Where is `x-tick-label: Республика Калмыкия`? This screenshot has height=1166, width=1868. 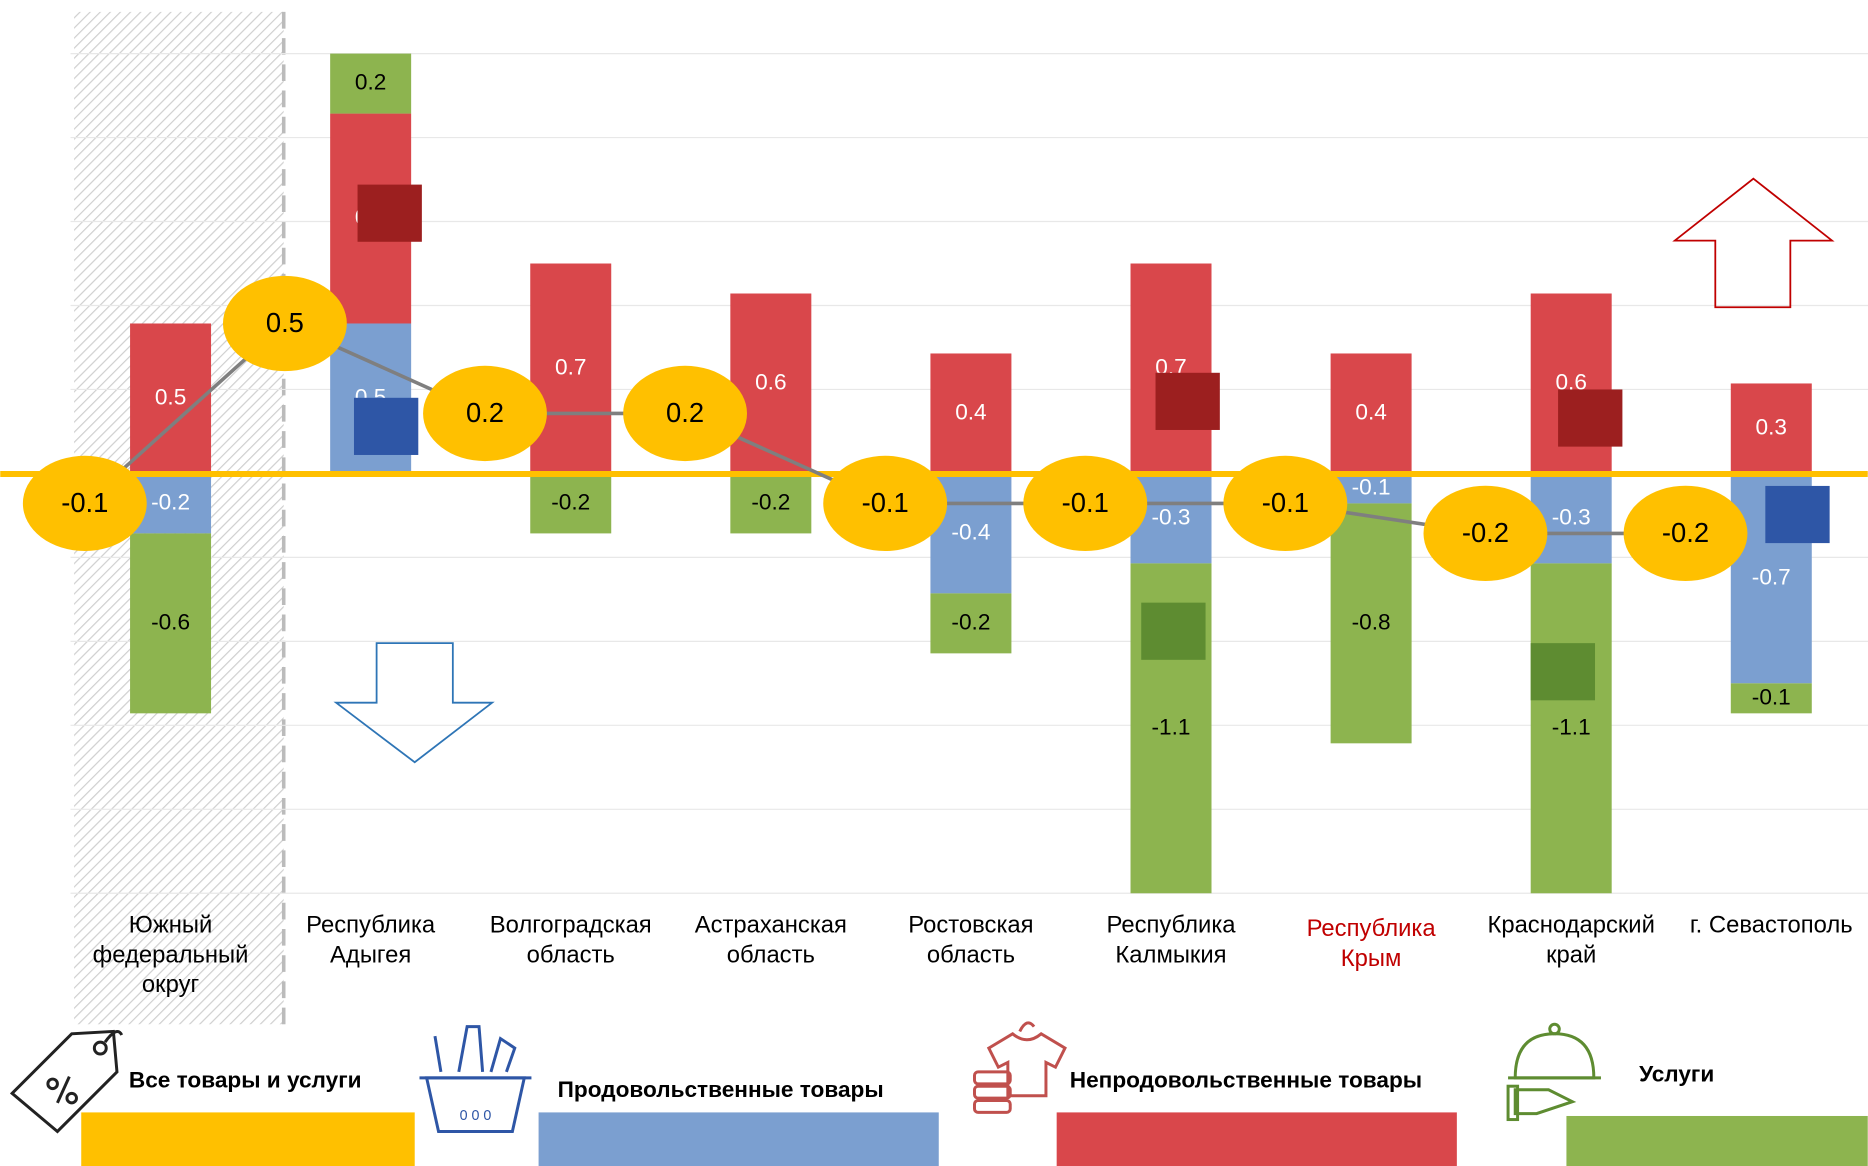
x-tick-label: Республика Калмыкия is located at coordinates (1172, 940).